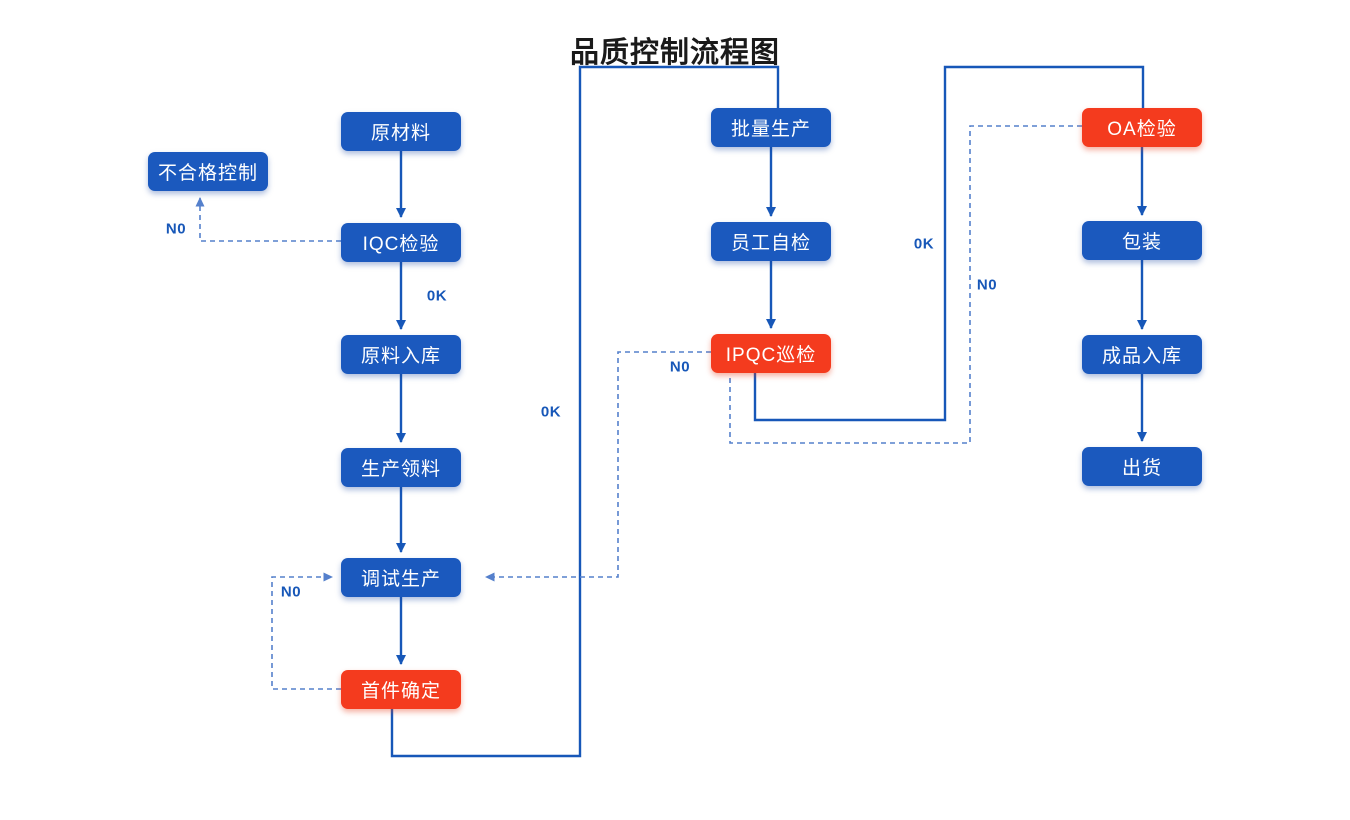 The height and width of the screenshot is (820, 1350). I want to click on edge-label-ipqc-ok: 0K, so click(924, 244).